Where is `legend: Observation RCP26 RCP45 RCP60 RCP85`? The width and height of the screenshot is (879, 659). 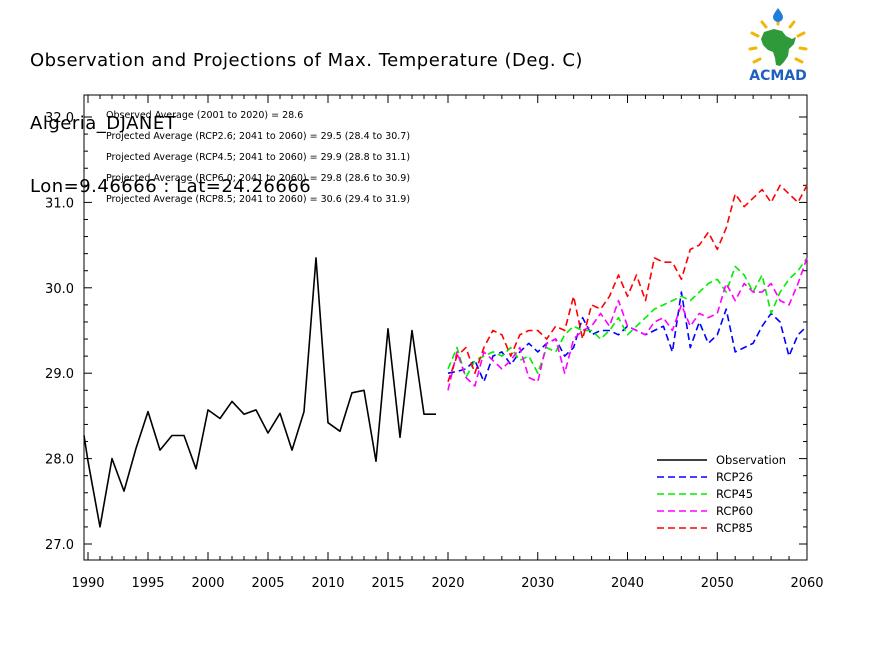
legend: Observation RCP26 RCP45 RCP60 RCP85 is located at coordinates (721, 494).